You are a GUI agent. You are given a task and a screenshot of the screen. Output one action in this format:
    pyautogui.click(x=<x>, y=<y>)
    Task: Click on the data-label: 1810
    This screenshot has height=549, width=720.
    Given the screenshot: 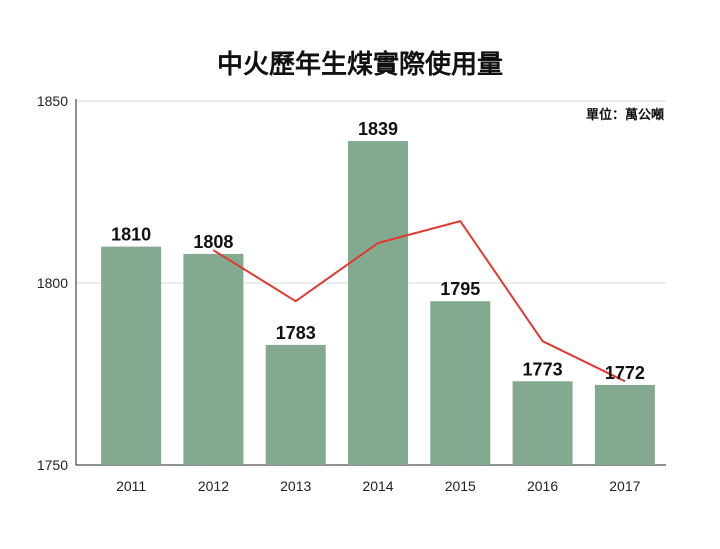 What is the action you would take?
    pyautogui.click(x=131, y=235)
    